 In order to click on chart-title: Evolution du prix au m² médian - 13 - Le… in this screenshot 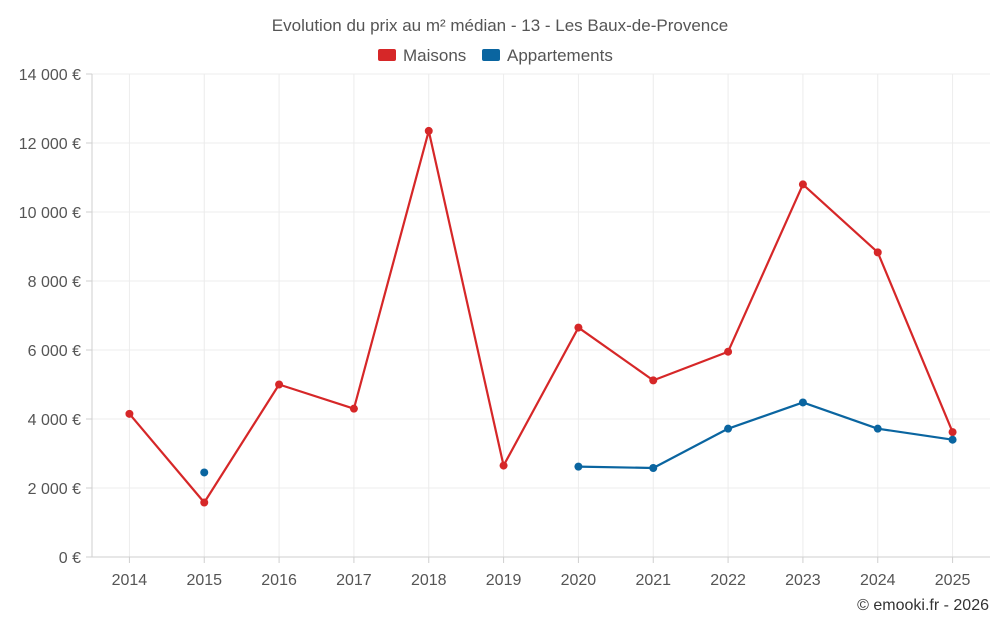, I will do `click(500, 25)`.